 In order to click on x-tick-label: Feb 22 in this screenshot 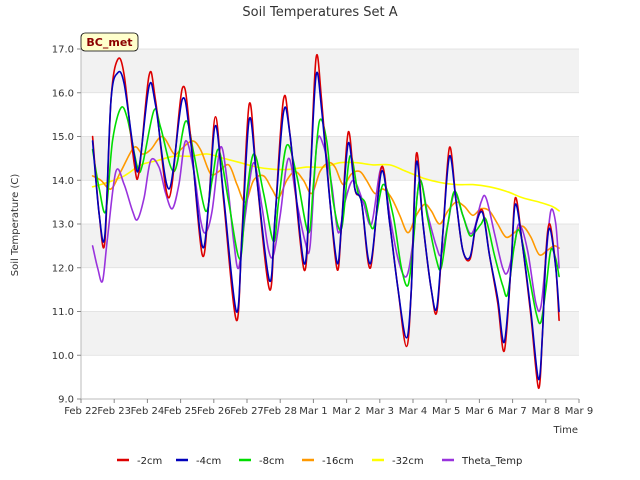, I will do `click(81, 411)`.